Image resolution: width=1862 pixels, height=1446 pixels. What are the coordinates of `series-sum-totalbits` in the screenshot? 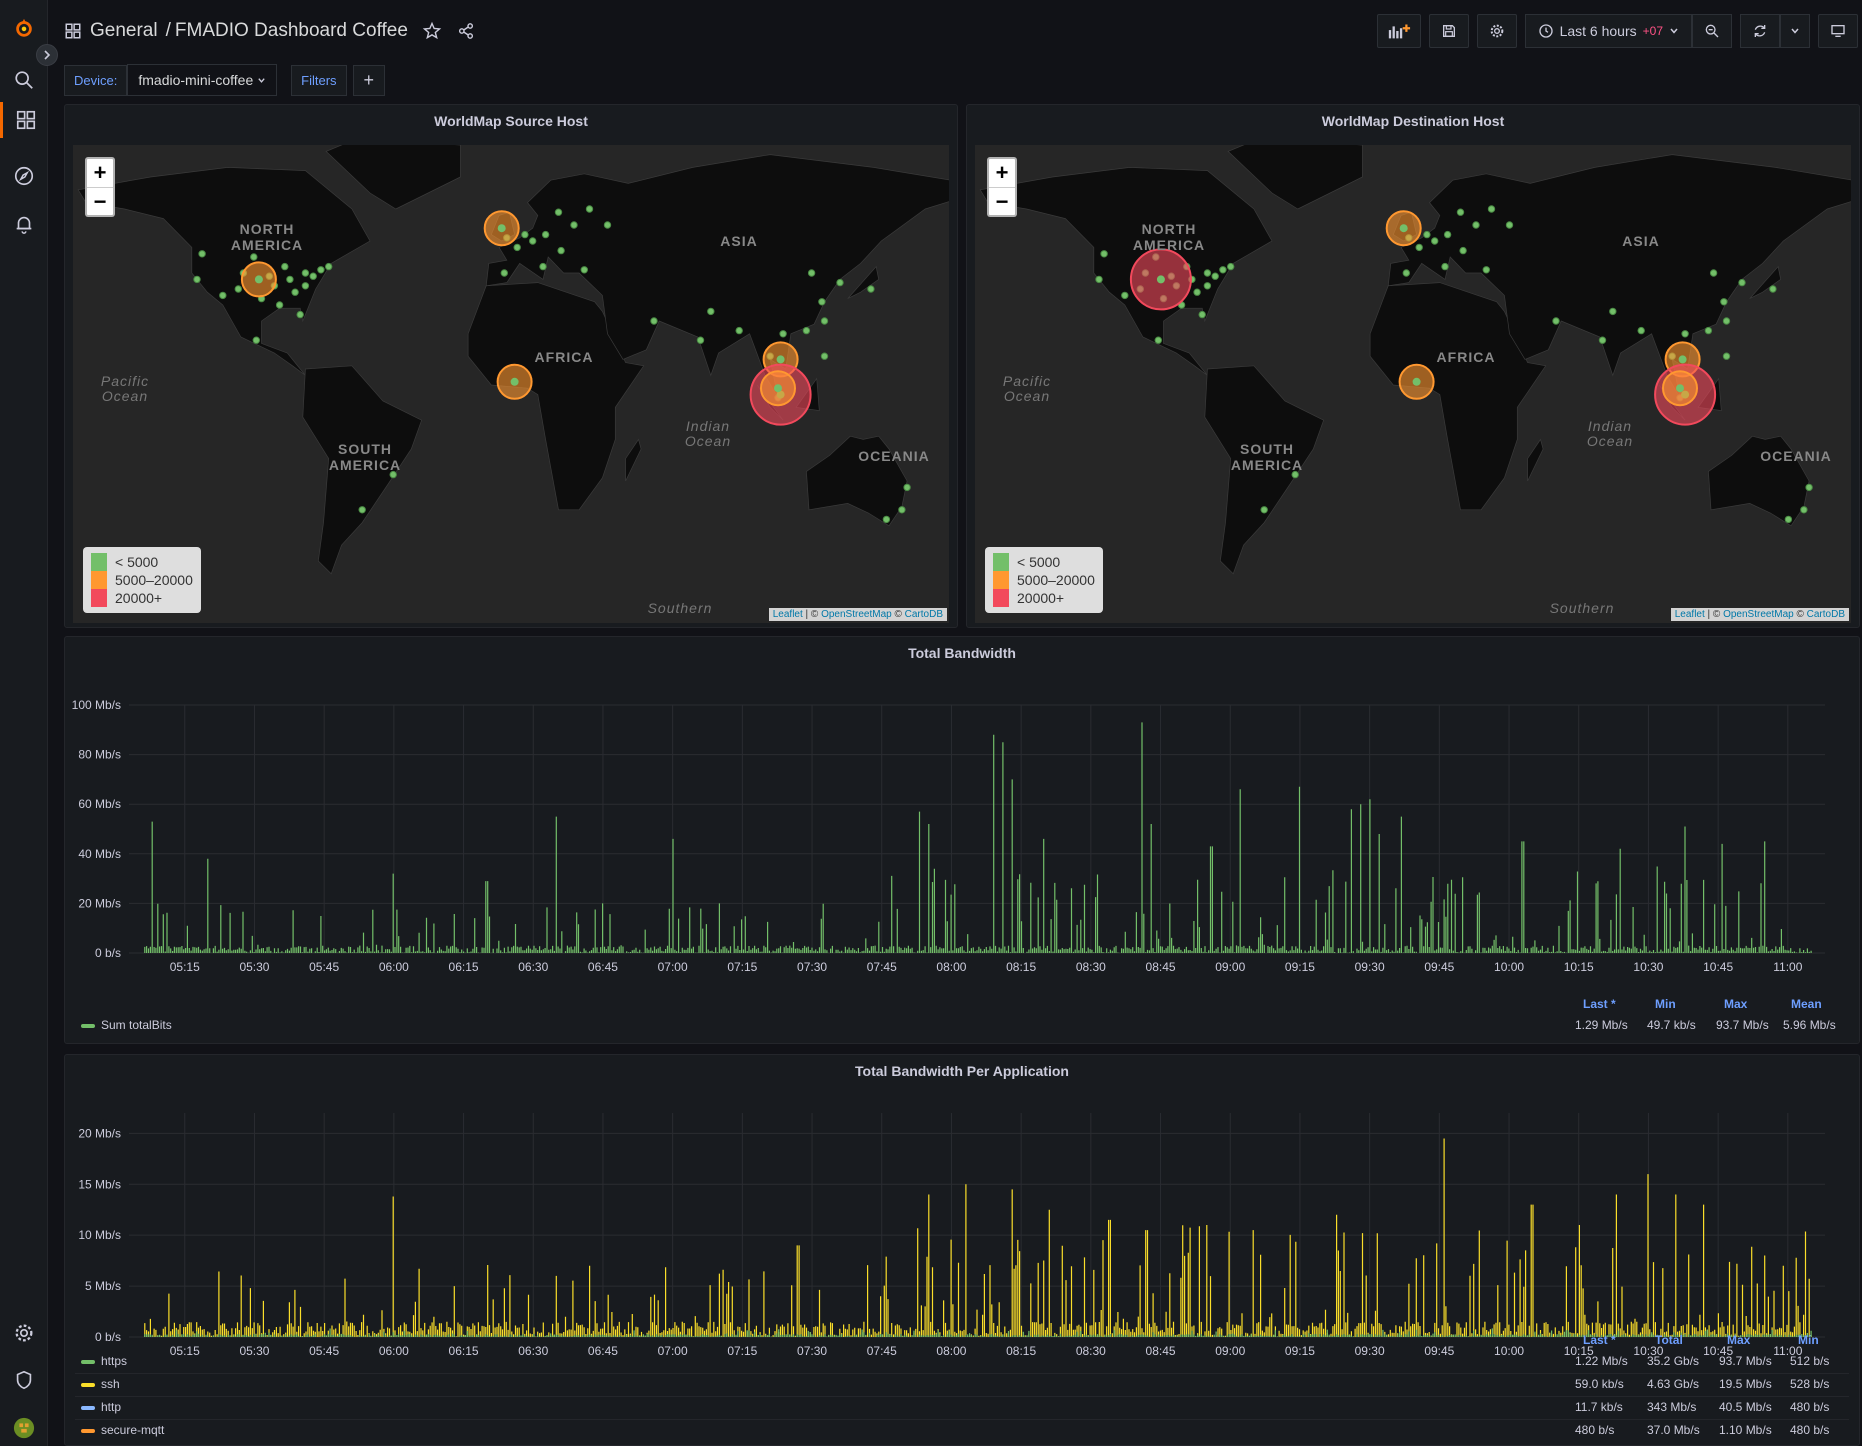 It's located at (977, 837).